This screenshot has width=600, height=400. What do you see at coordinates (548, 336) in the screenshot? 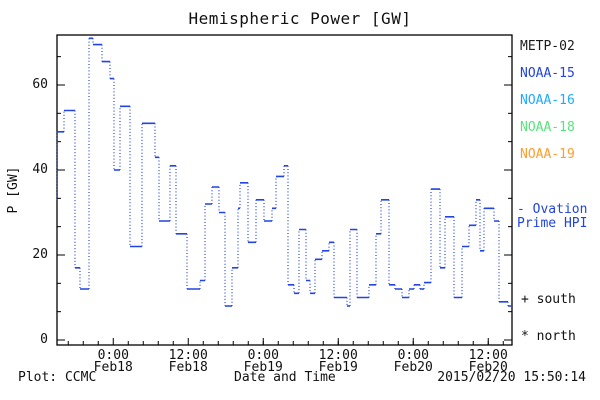
I see `legend-north-marker: * north` at bounding box center [548, 336].